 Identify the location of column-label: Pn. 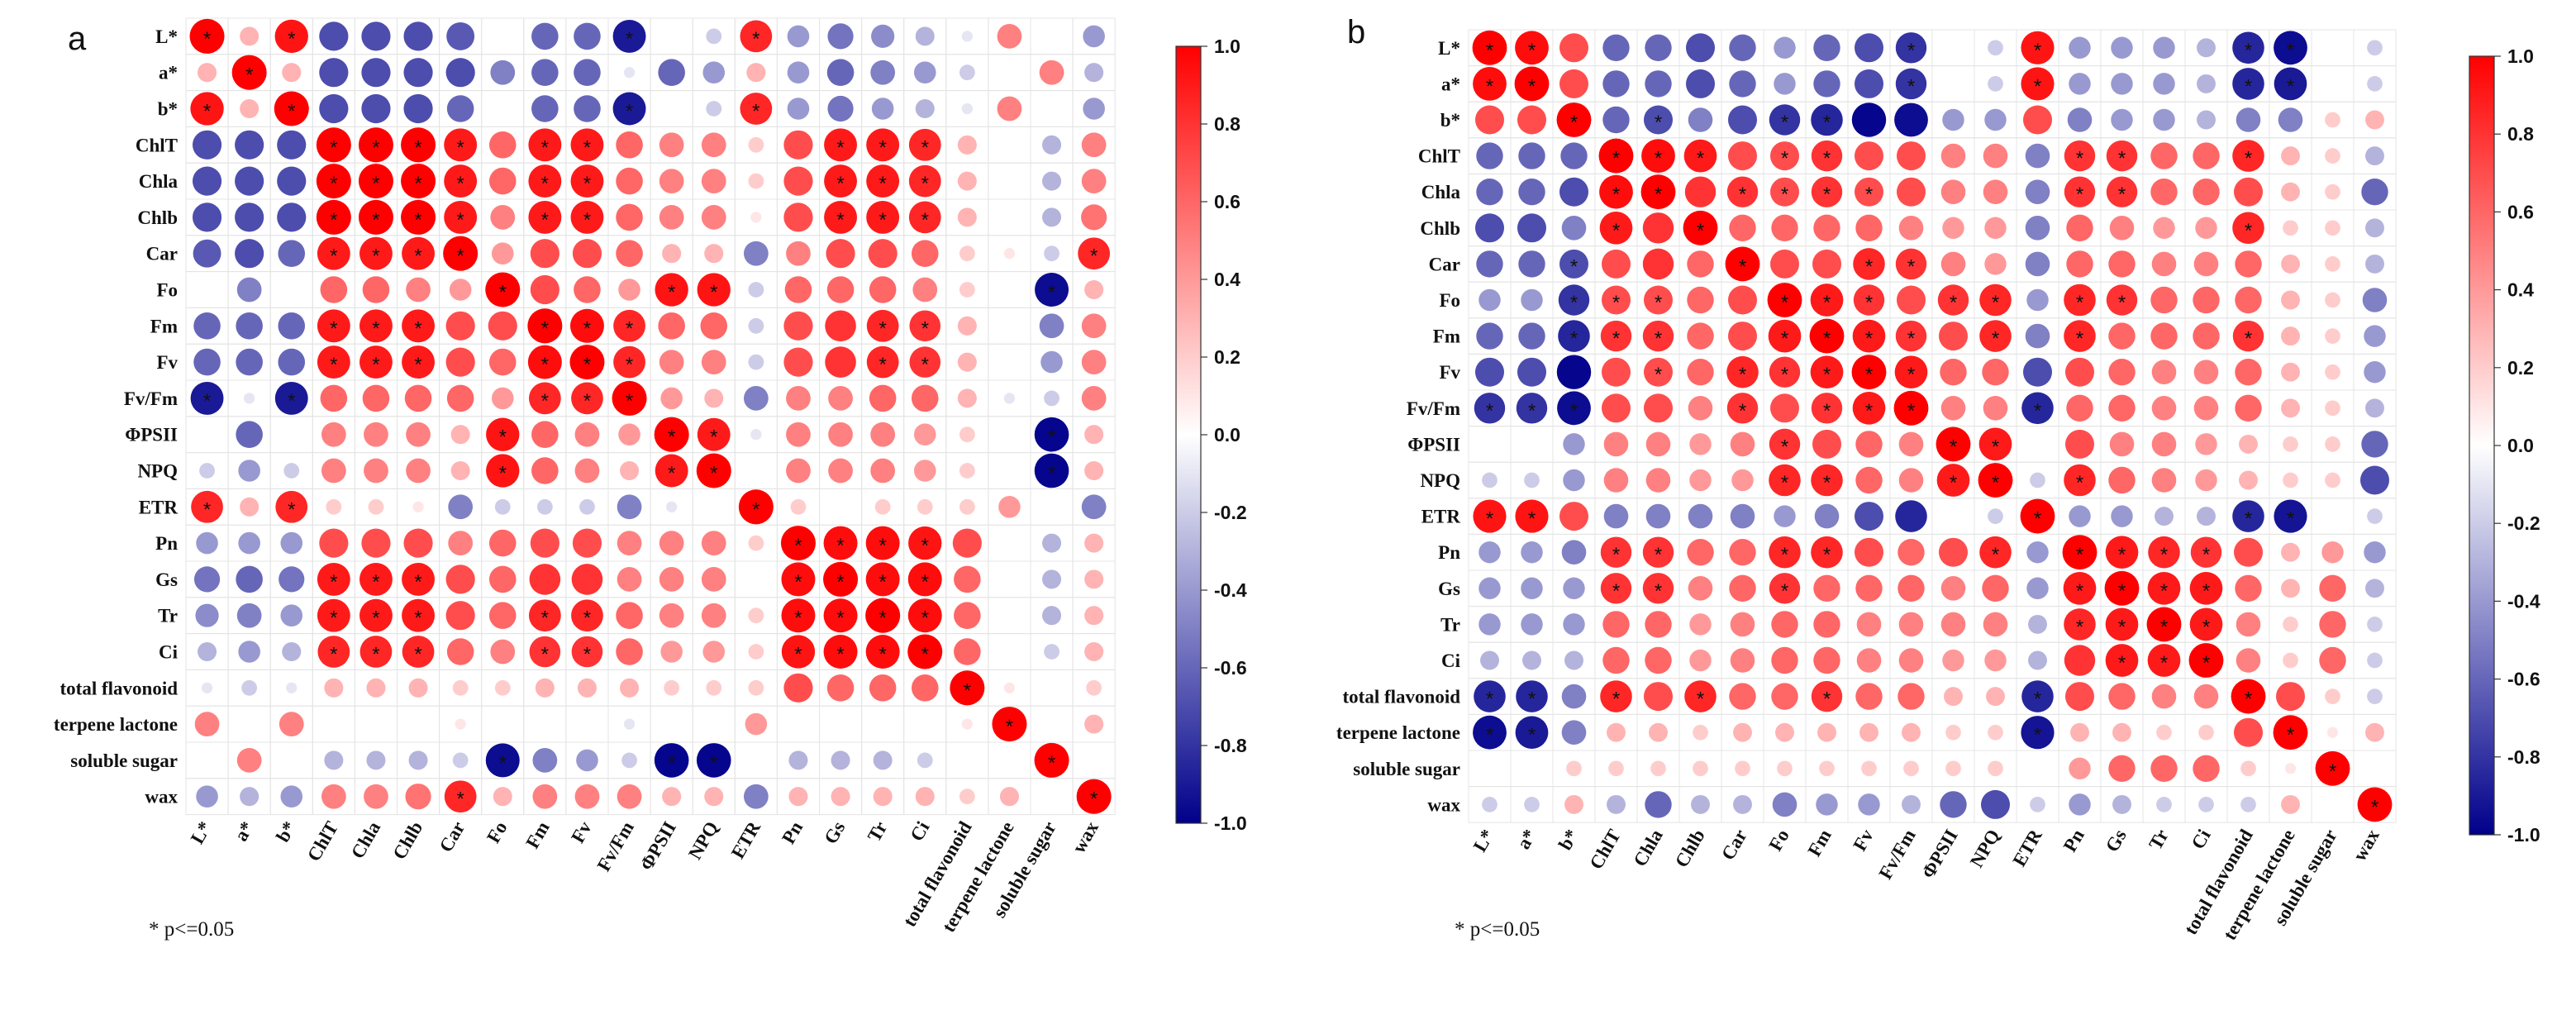
(2074, 840).